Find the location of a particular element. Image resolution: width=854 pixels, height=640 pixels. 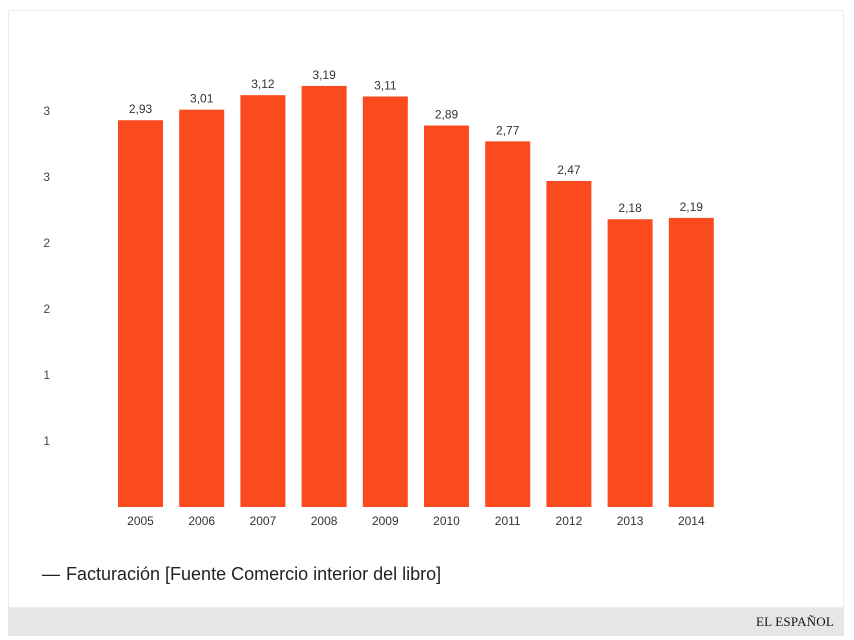

brand-logo: EL ESPAÑOL is located at coordinates (795, 621).